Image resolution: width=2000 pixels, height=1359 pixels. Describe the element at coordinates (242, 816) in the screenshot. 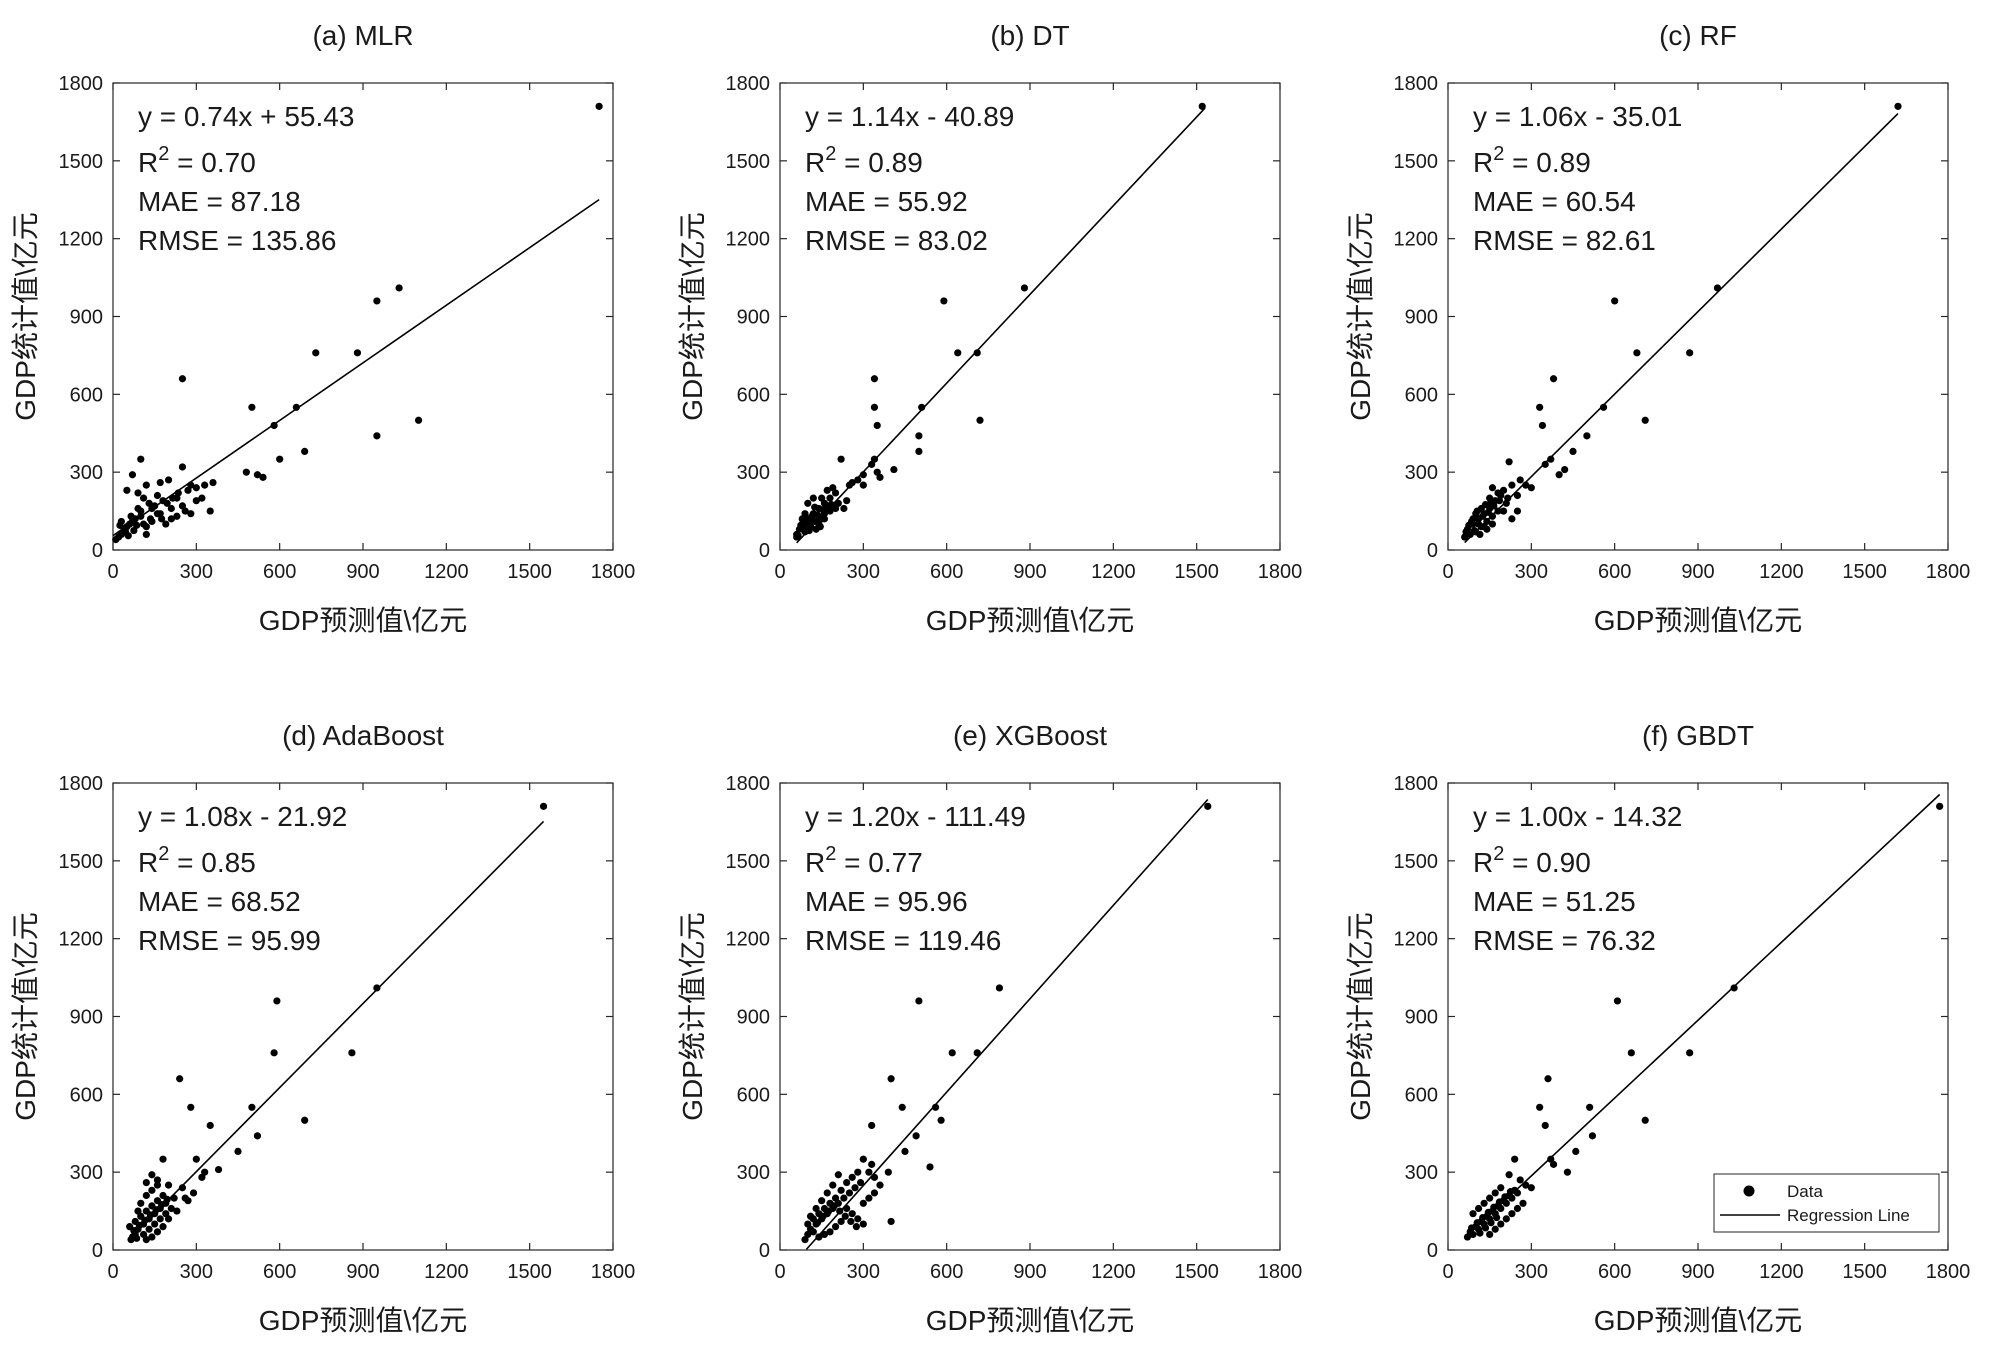

I see `regression-equation: y = 1.08x - 21.92` at that location.